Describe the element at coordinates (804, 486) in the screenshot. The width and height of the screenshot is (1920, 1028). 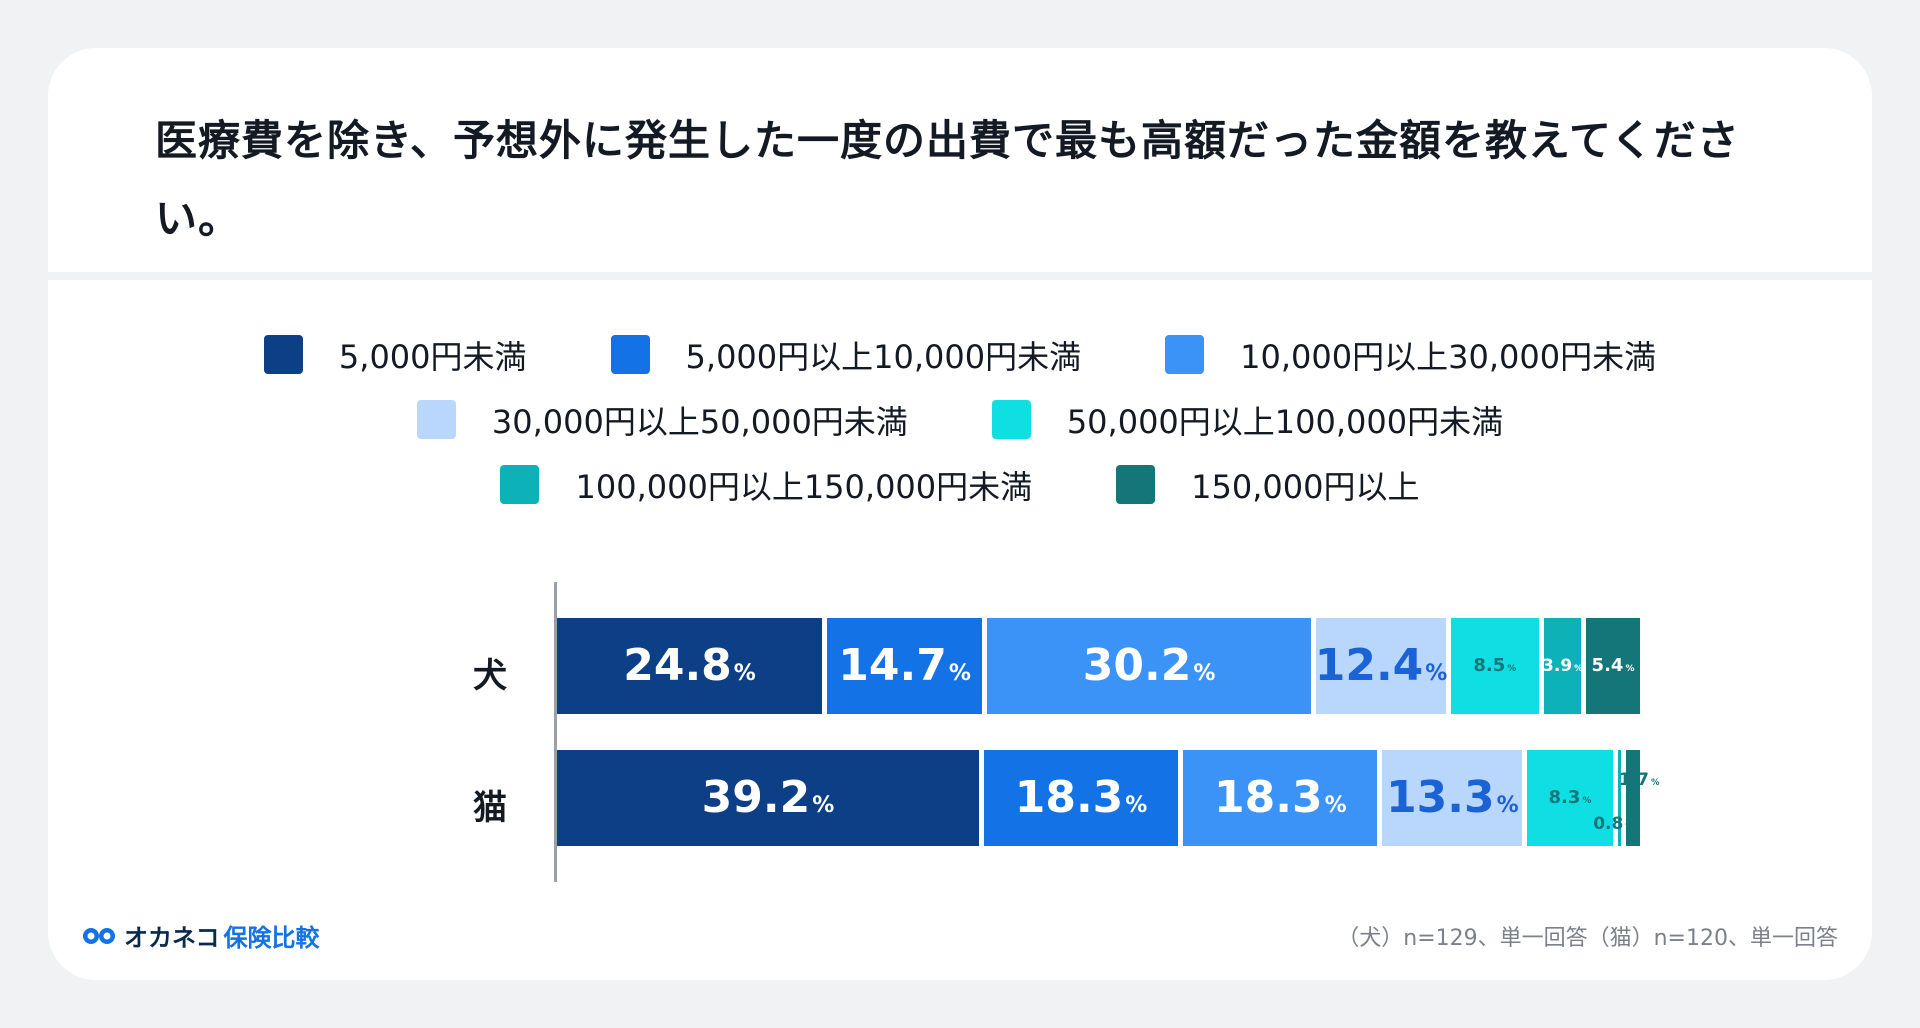
I see `legend-label: 100,000円以上150,000円未満` at that location.